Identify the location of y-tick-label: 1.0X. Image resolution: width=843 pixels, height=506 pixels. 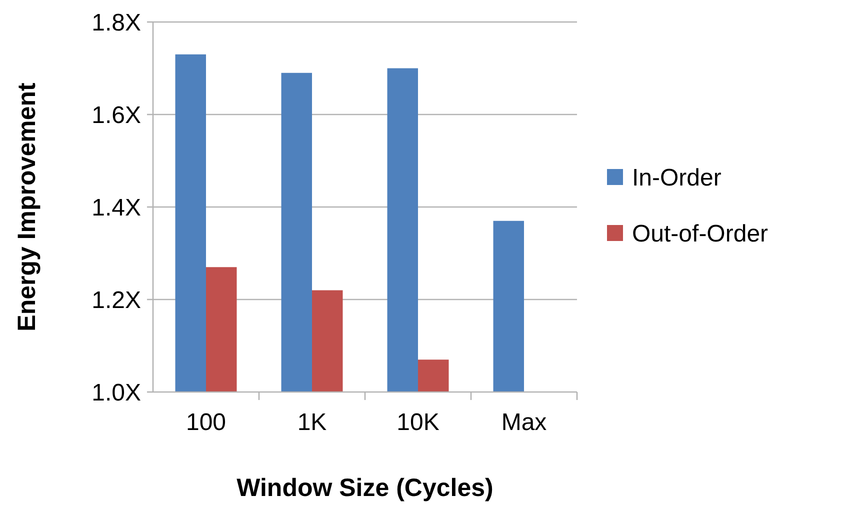
(116, 392).